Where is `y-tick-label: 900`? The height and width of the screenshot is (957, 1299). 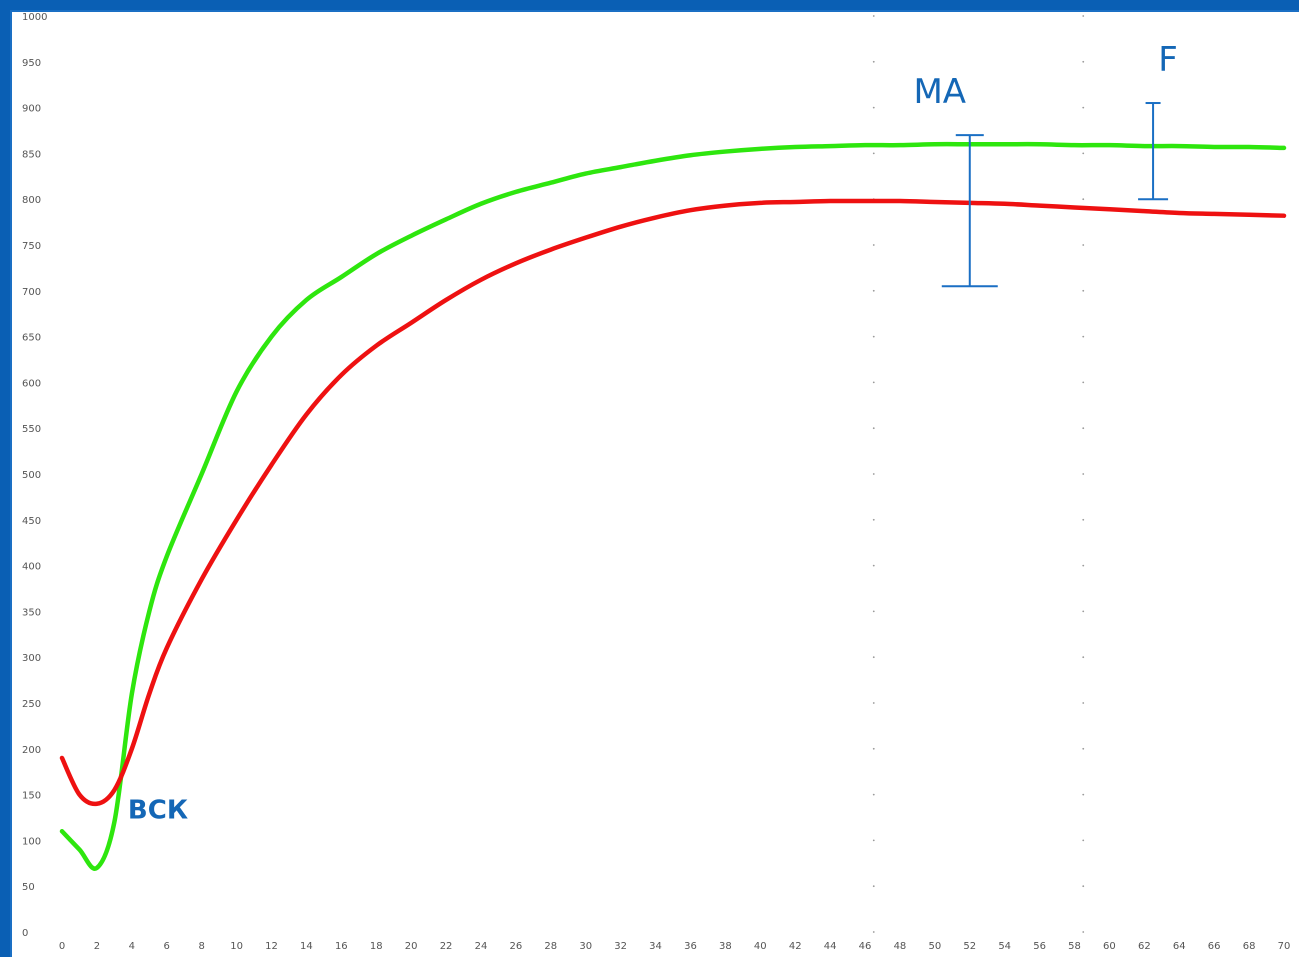
y-tick-label: 900 is located at coordinates (31, 109).